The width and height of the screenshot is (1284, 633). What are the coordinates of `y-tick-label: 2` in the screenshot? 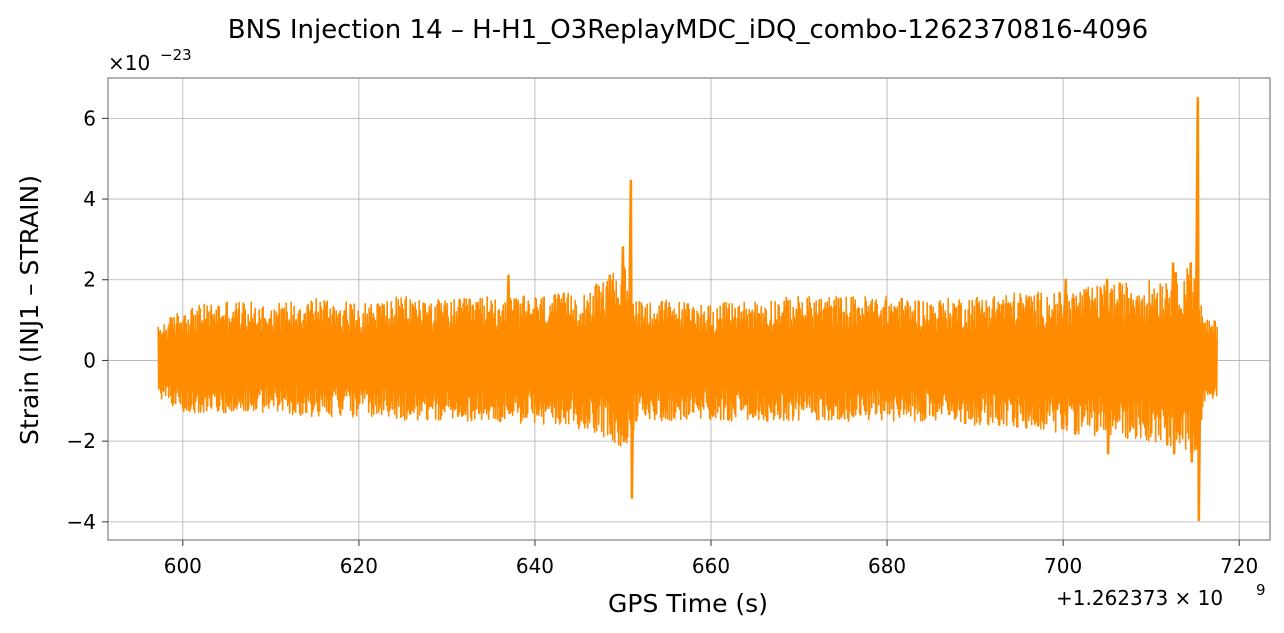 It's located at (89, 280).